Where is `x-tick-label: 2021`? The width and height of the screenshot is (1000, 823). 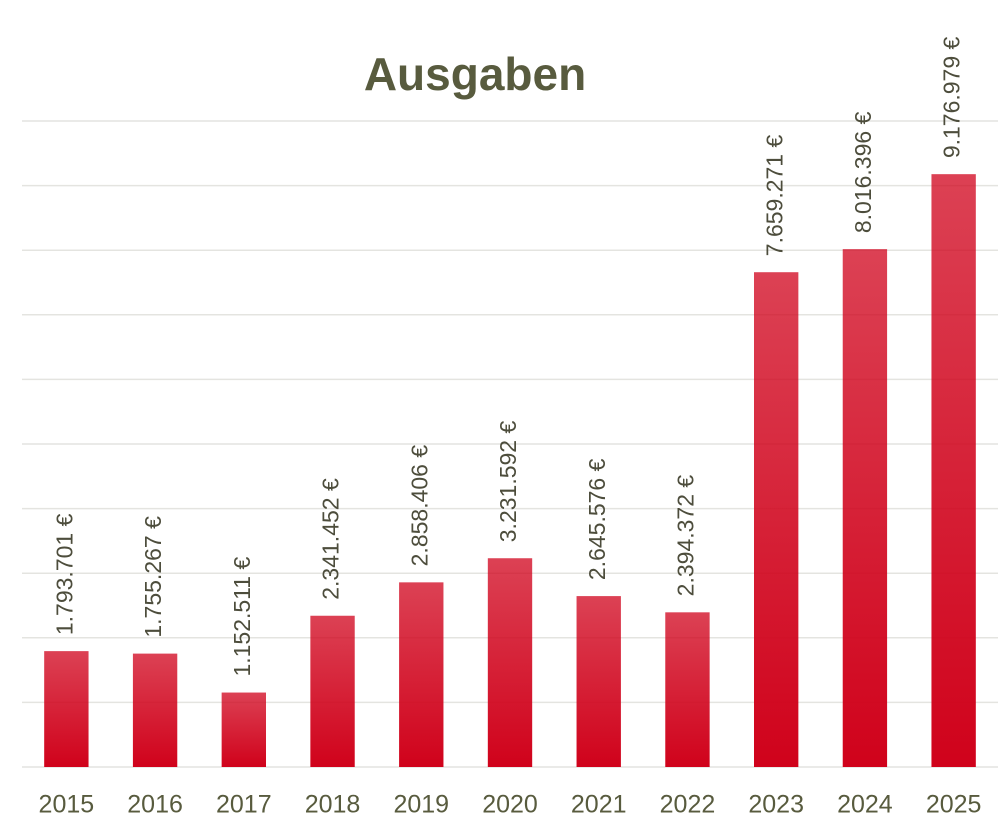
x-tick-label: 2021 is located at coordinates (599, 805).